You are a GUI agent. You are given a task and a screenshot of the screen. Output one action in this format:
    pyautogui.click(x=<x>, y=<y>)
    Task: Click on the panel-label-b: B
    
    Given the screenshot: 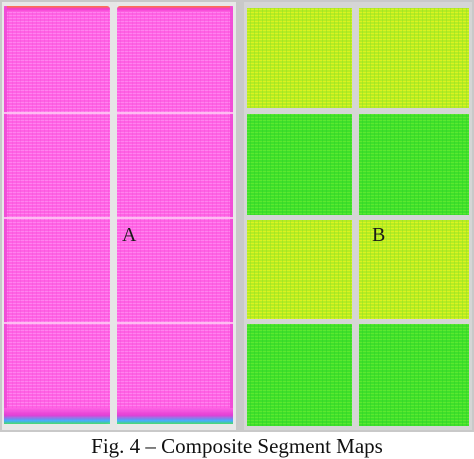 What is the action you would take?
    pyautogui.click(x=379, y=235)
    